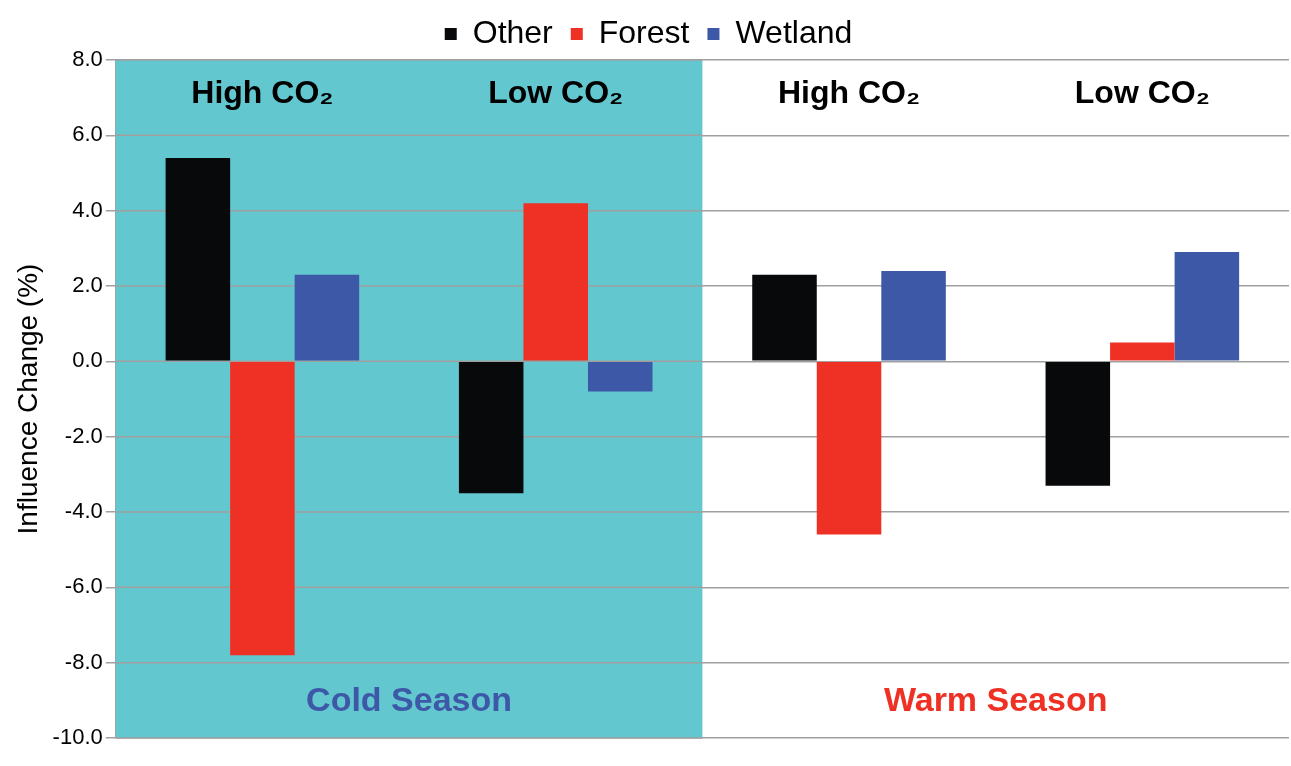 The height and width of the screenshot is (766, 1291). What do you see at coordinates (83, 511) in the screenshot?
I see `y-tick-label: -4.0` at bounding box center [83, 511].